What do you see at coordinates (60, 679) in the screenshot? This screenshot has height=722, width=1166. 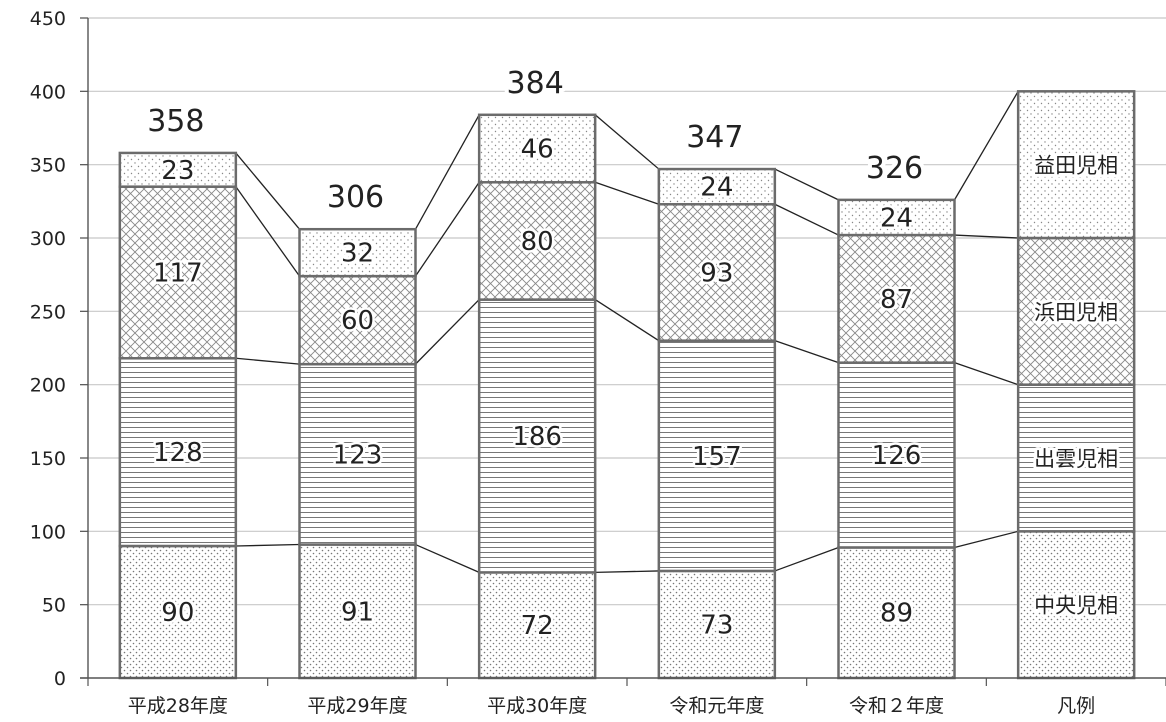 I see `y-tick-label: 0` at bounding box center [60, 679].